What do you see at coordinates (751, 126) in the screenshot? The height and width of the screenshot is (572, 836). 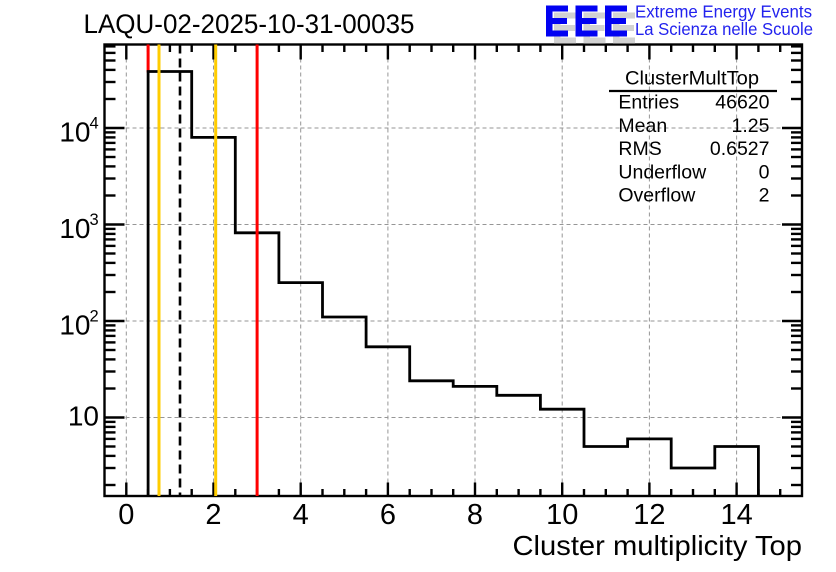 I see `svg-text: 1.25` at bounding box center [751, 126].